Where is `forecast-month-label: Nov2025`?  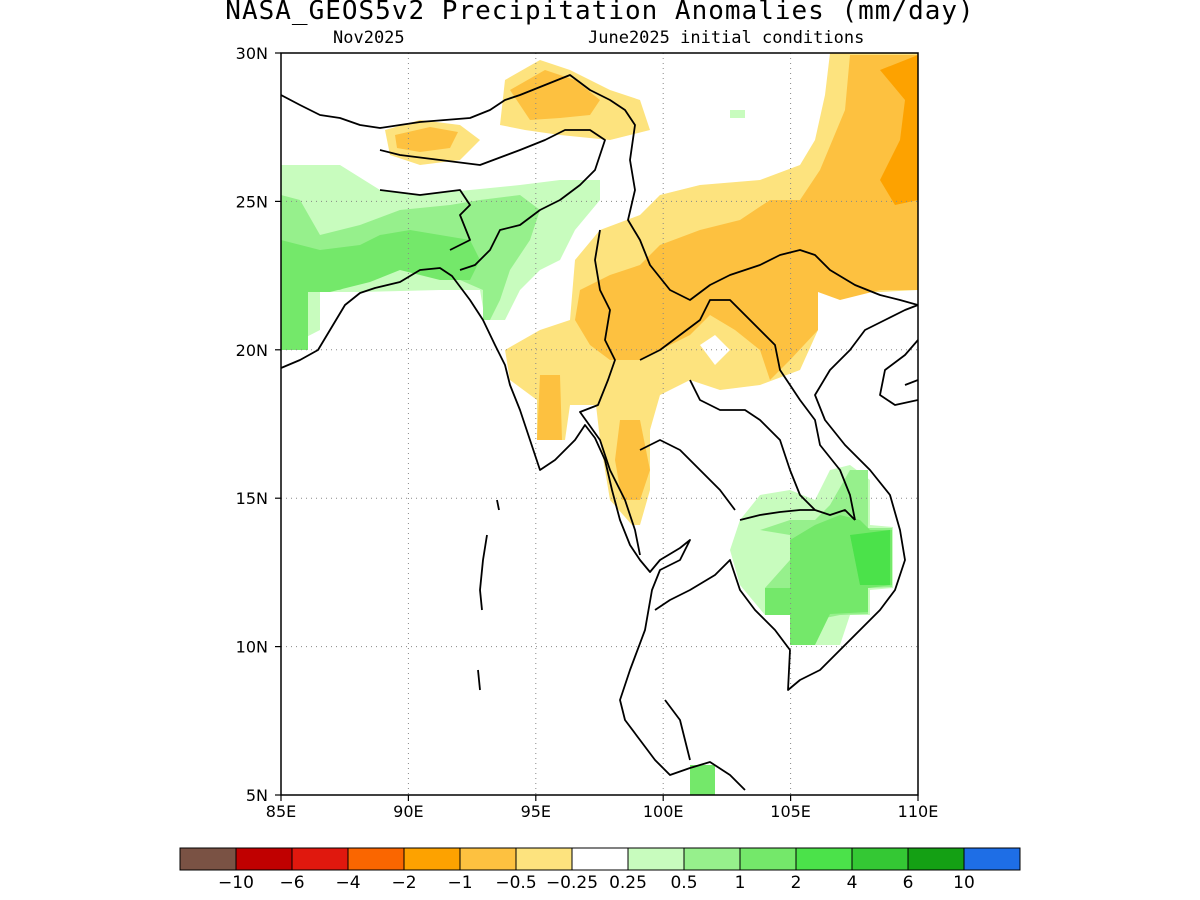
forecast-month-label: Nov2025 is located at coordinates (369, 38).